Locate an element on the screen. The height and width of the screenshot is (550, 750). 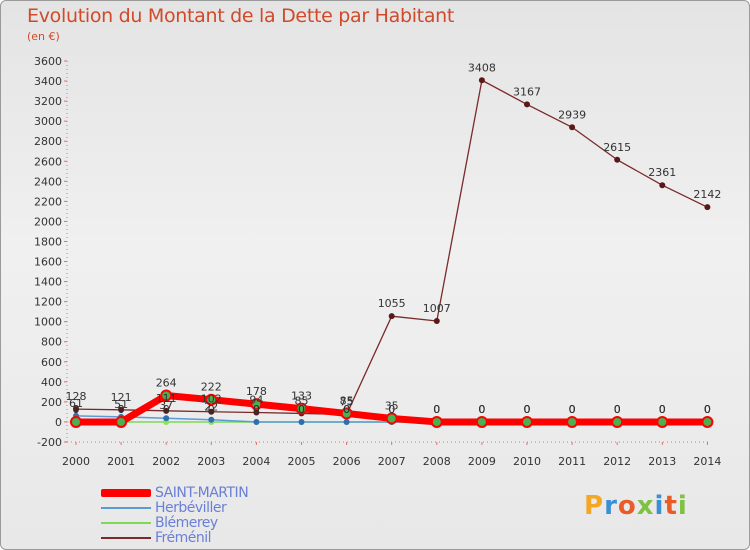
data-label: 94 is located at coordinates (256, 400).